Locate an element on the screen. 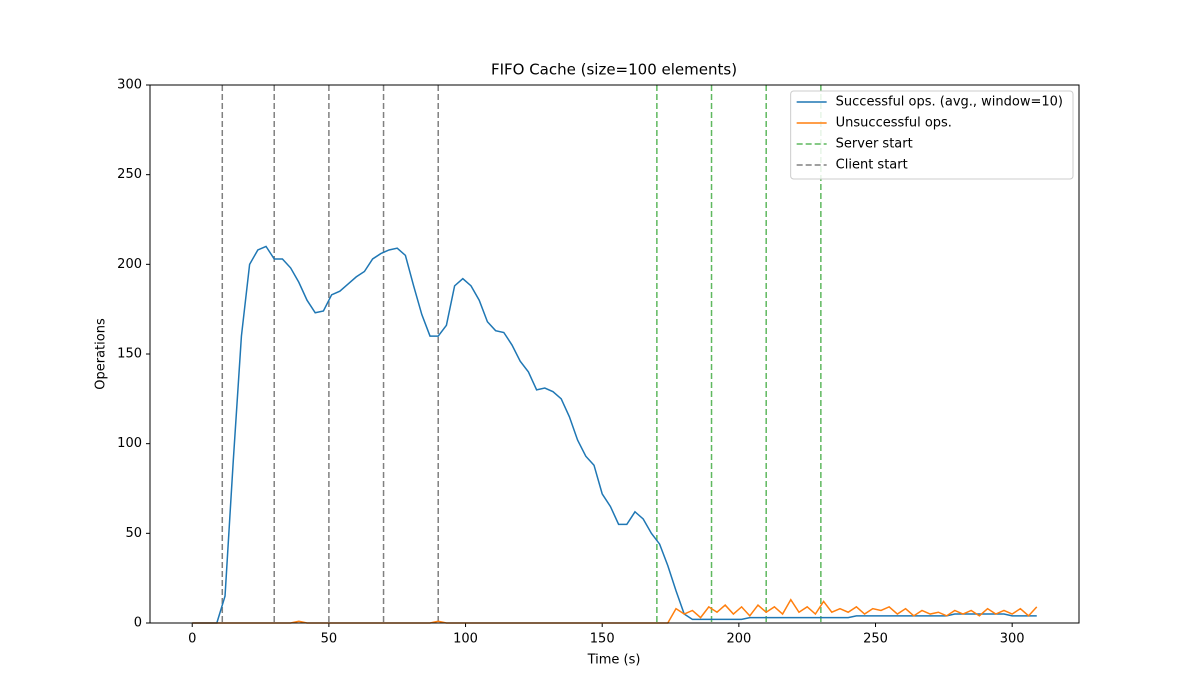 This screenshot has height=700, width=1200. y-tick-label: 200 is located at coordinates (129, 264).